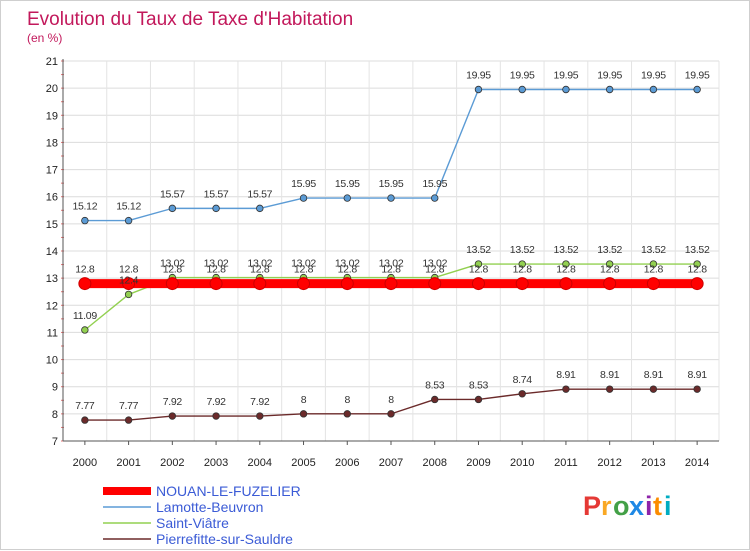  What do you see at coordinates (636, 506) in the screenshot?
I see `logo-letter: x` at bounding box center [636, 506].